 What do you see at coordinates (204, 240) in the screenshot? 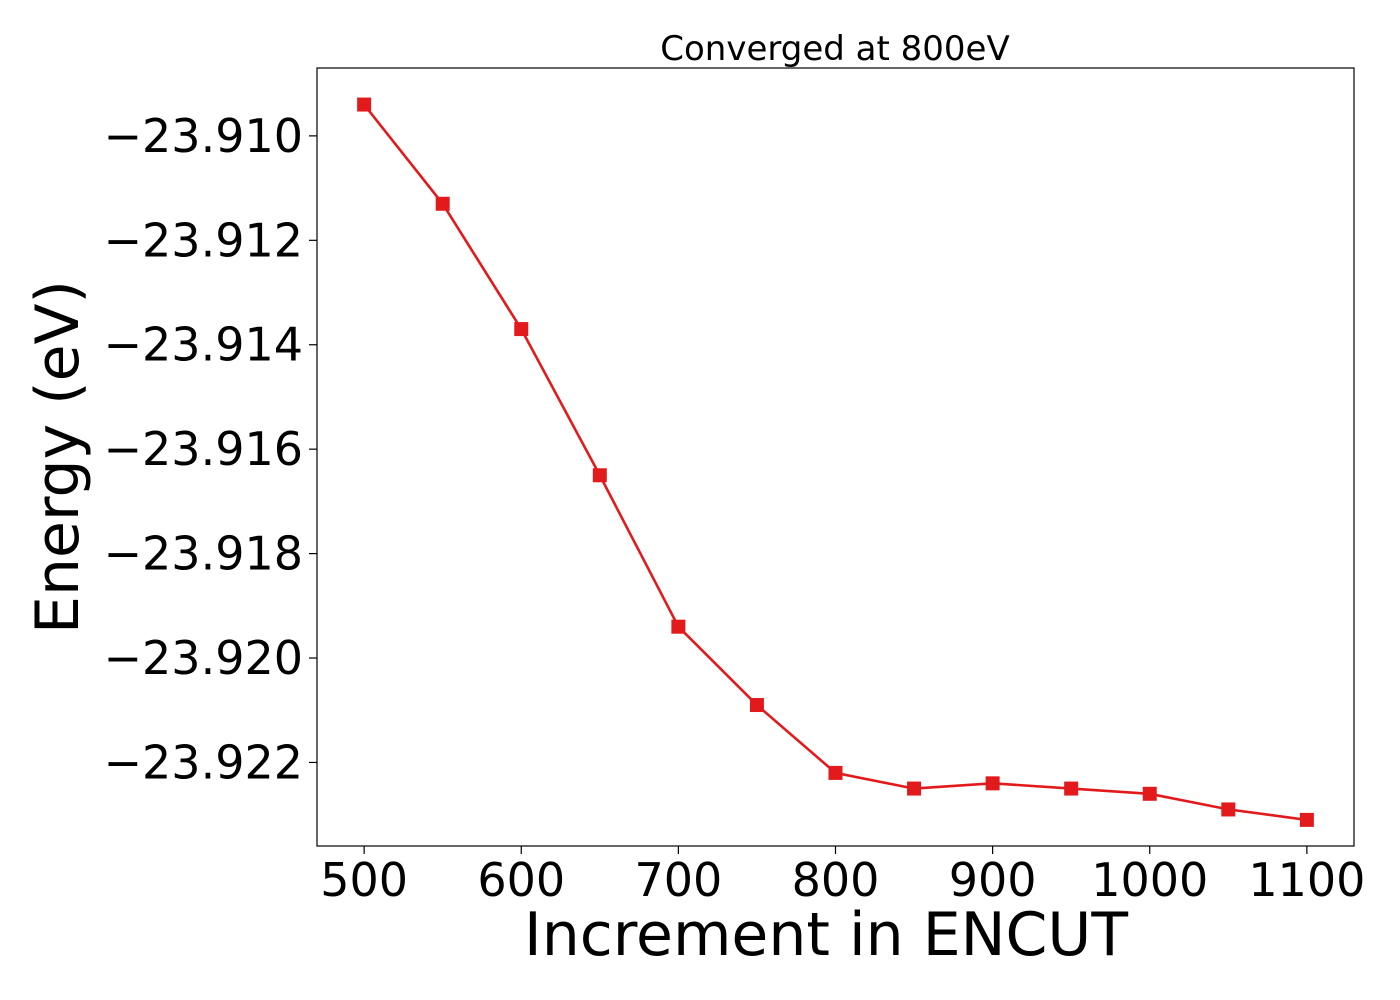
I see `y-tick-label: −23.912` at bounding box center [204, 240].